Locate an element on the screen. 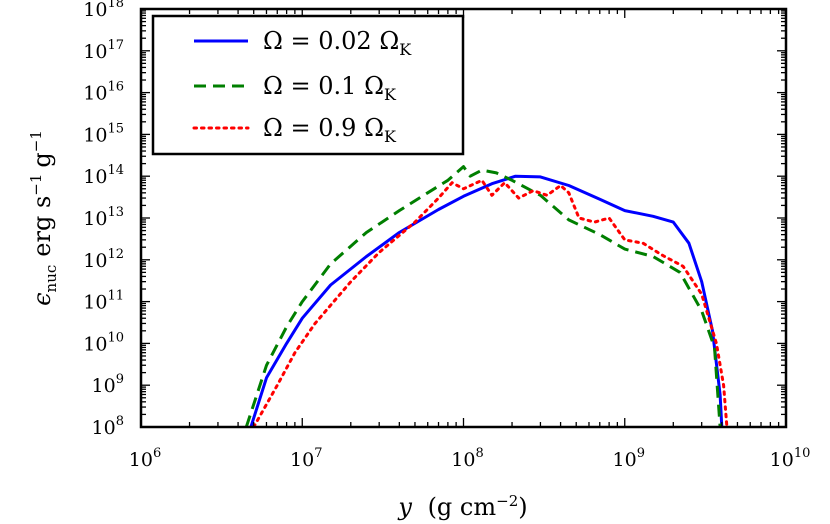  y-tick-label: 10¹⁰ is located at coordinates (103, 342).